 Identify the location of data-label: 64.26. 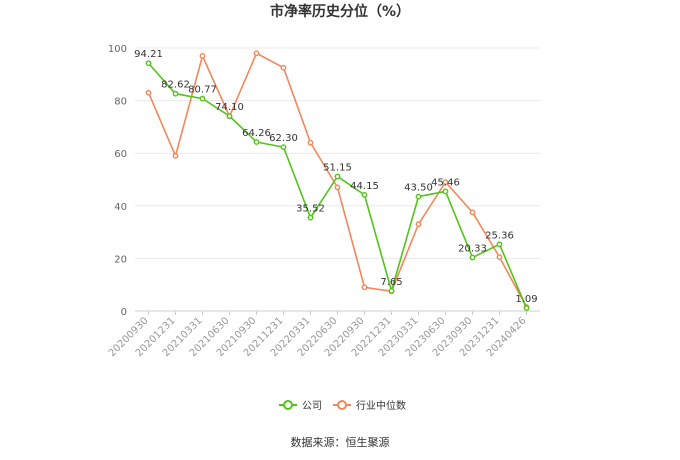
(256, 133).